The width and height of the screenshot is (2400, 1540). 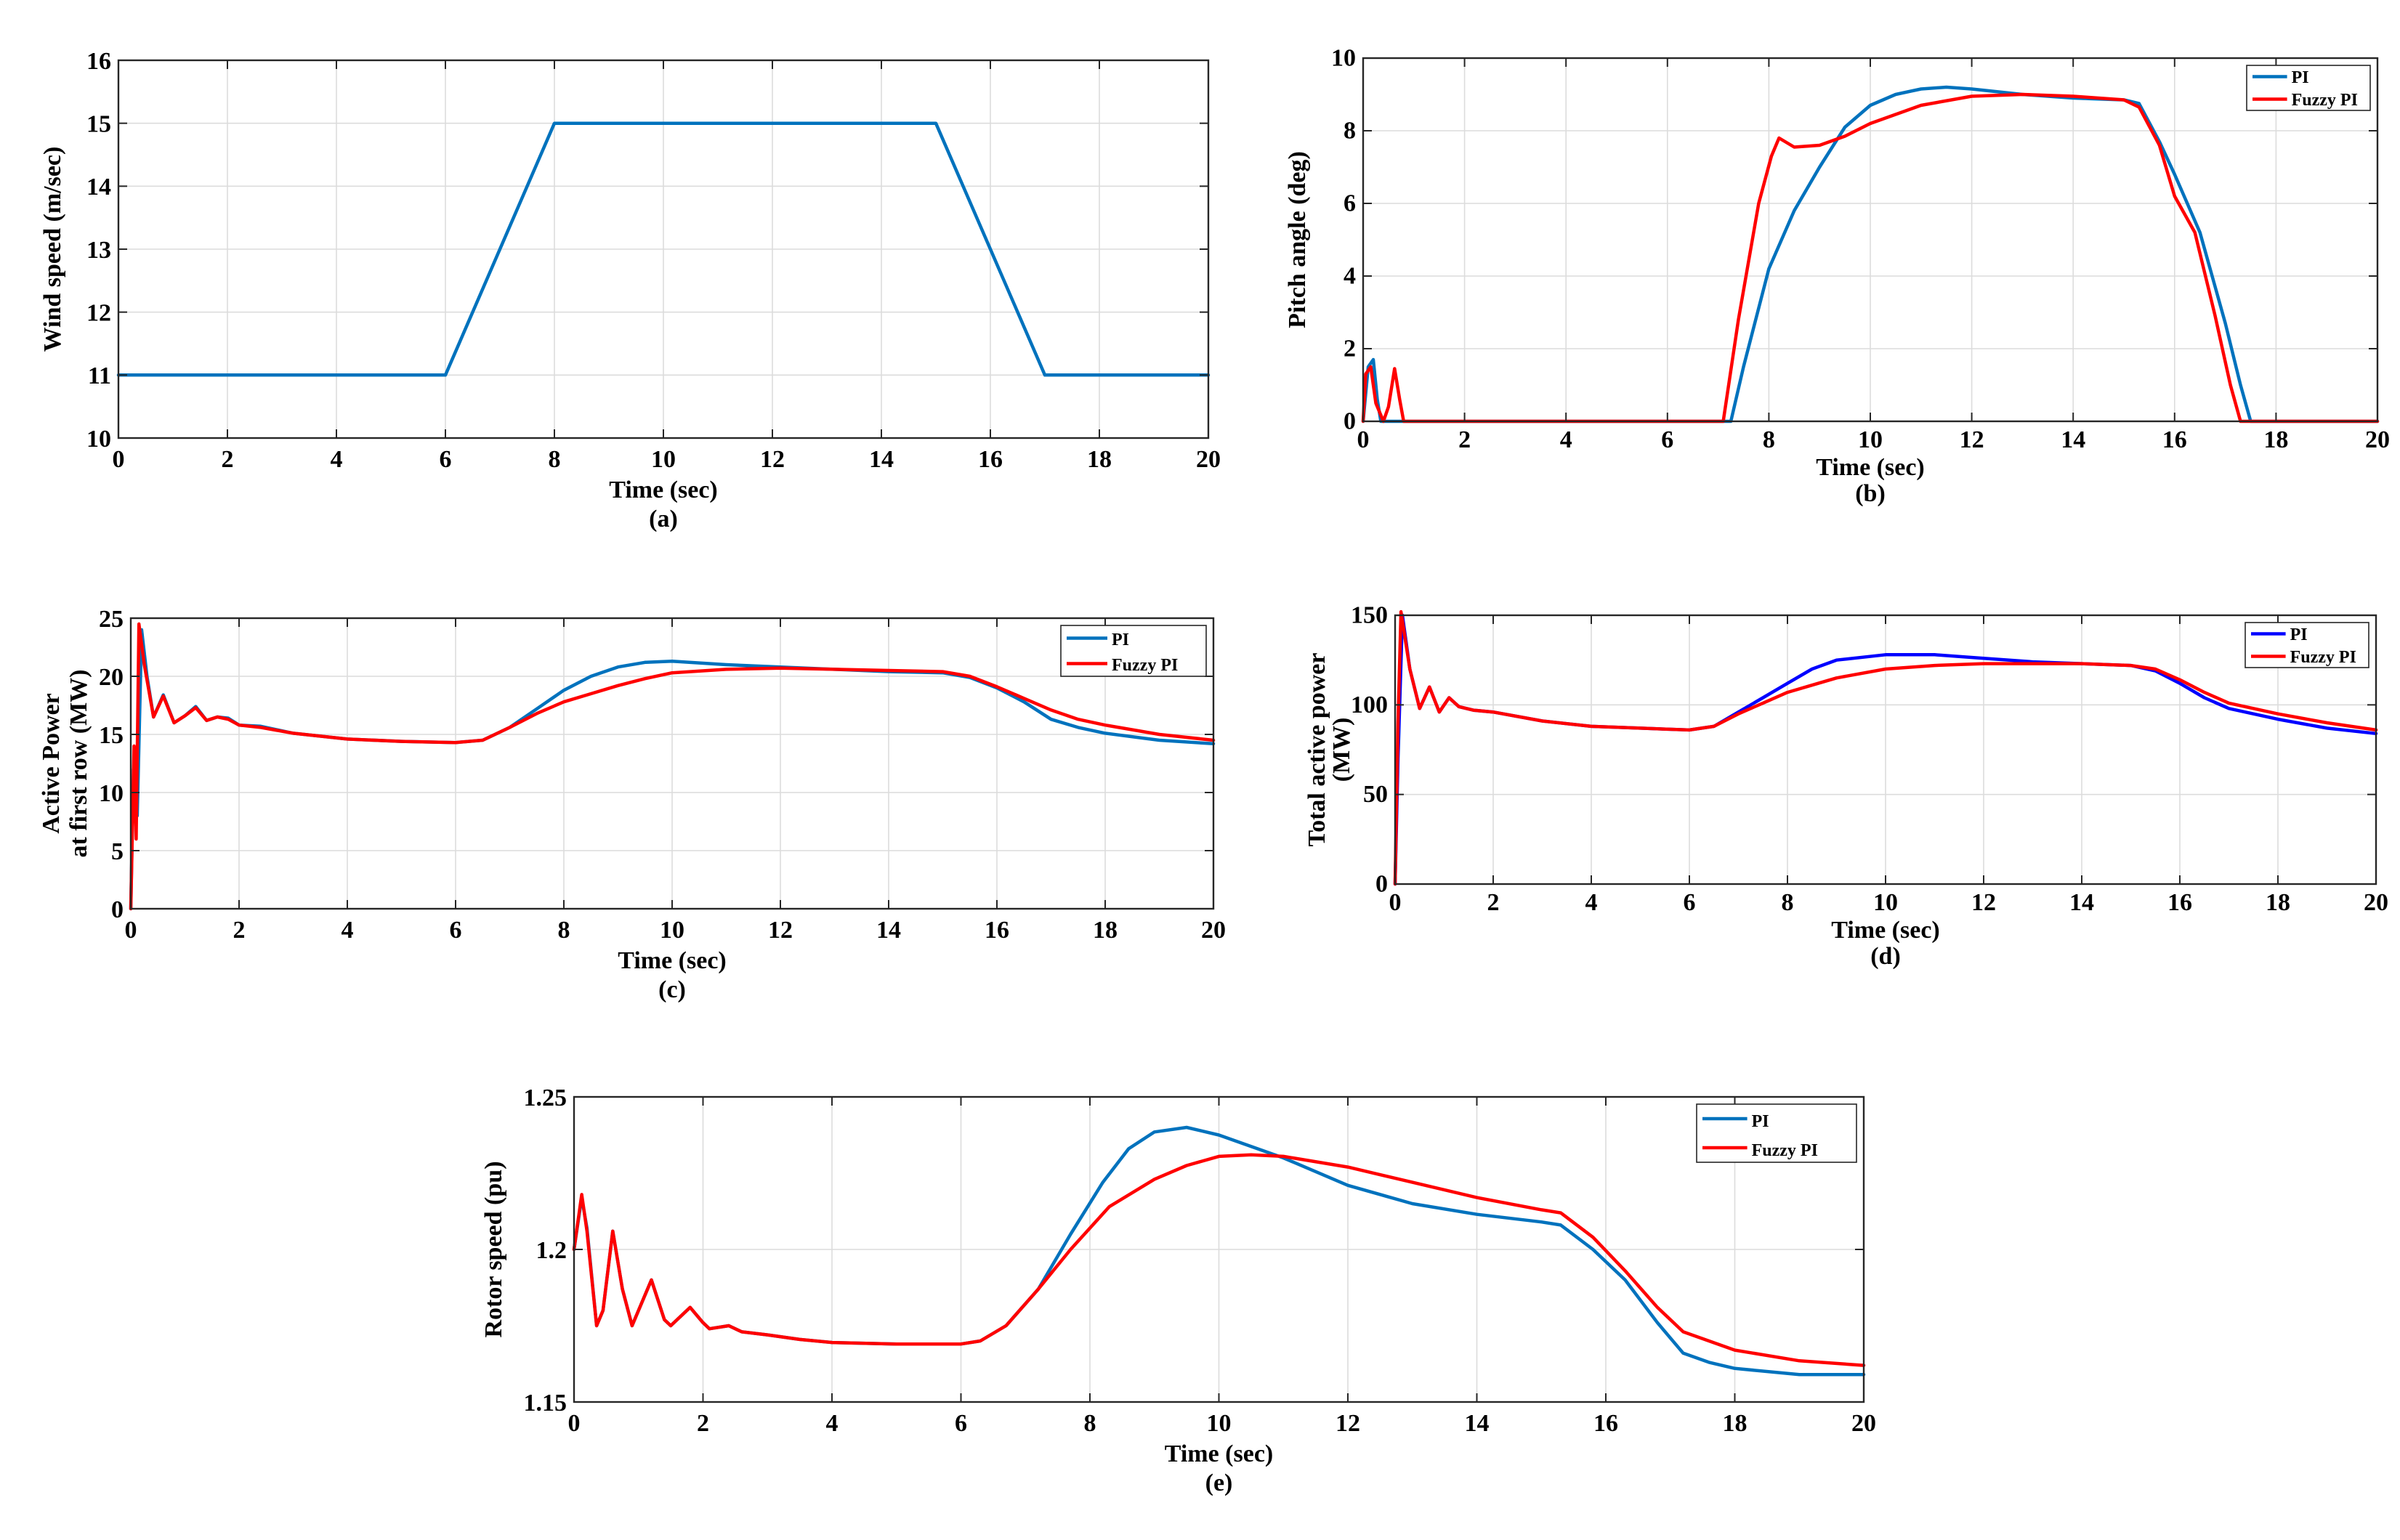 What do you see at coordinates (111, 619) in the screenshot?
I see `y-tick-label: 25` at bounding box center [111, 619].